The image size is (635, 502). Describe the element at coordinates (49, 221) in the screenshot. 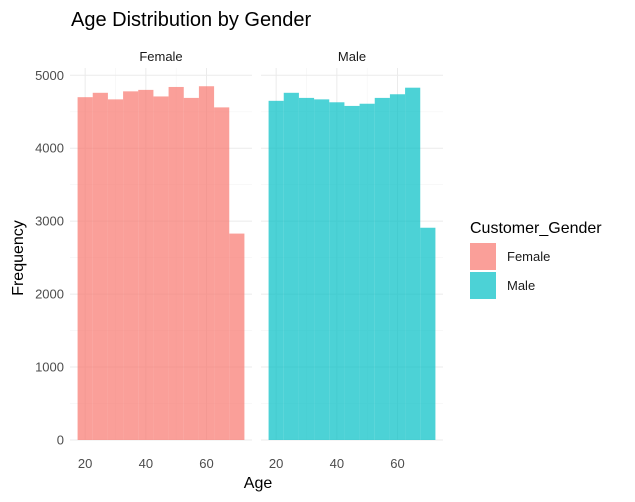

I see `y-tick-label: 3000` at that location.